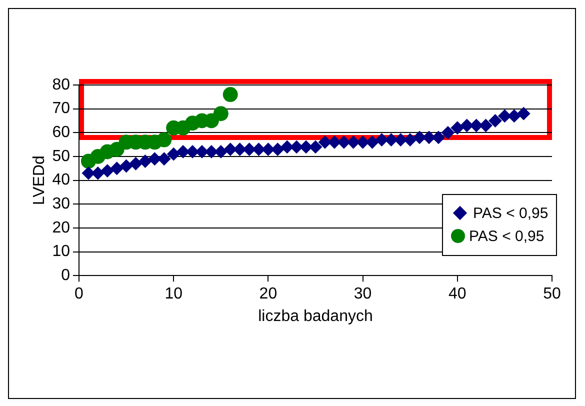 This screenshot has height=406, width=585. I want to click on x-axis-title: liczba badanych, so click(315, 316).